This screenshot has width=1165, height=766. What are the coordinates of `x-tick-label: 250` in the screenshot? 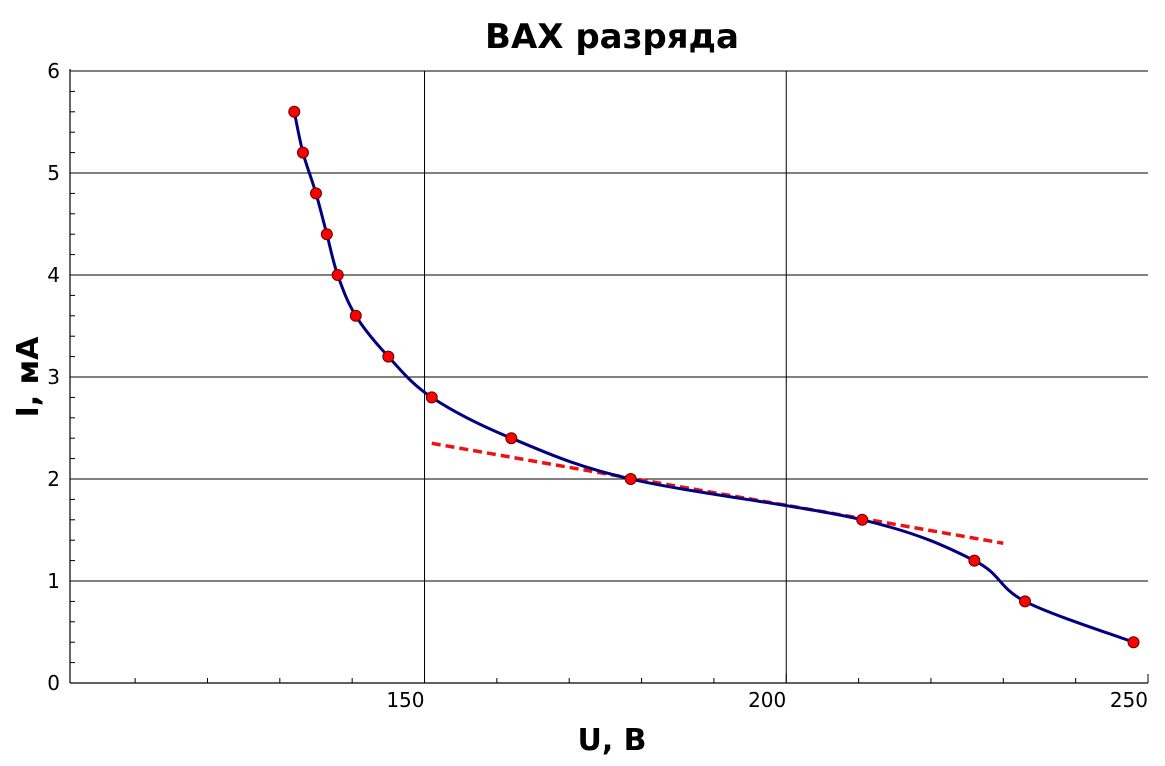 It's located at (1129, 700).